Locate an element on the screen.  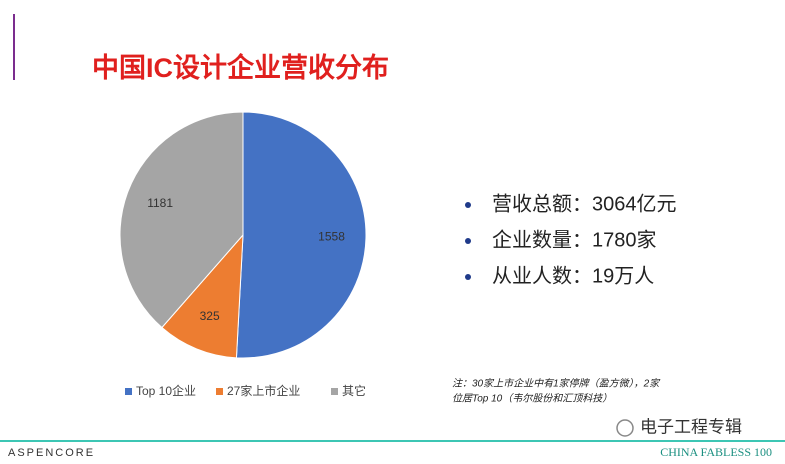
note: 位居Top 10（韦尔股份和汇顶科技） is located at coordinates (532, 399).